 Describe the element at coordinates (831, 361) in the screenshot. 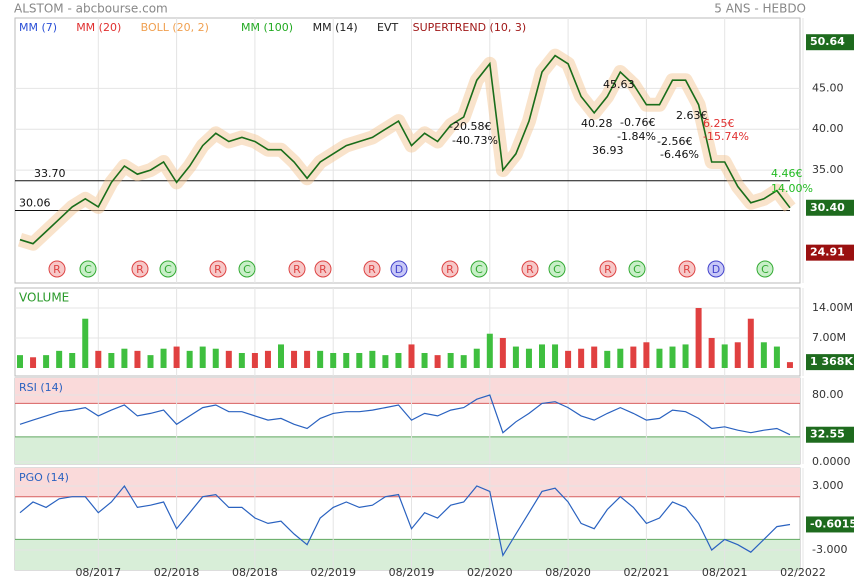

I see `badge-label: 1 368K` at that location.